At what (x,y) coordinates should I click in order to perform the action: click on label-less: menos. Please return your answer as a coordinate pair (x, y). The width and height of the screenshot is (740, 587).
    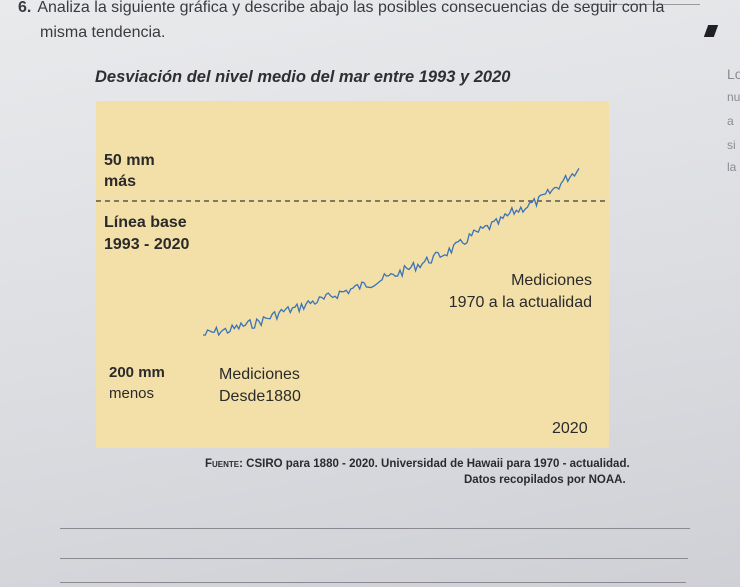
    Looking at the image, I should click on (132, 393).